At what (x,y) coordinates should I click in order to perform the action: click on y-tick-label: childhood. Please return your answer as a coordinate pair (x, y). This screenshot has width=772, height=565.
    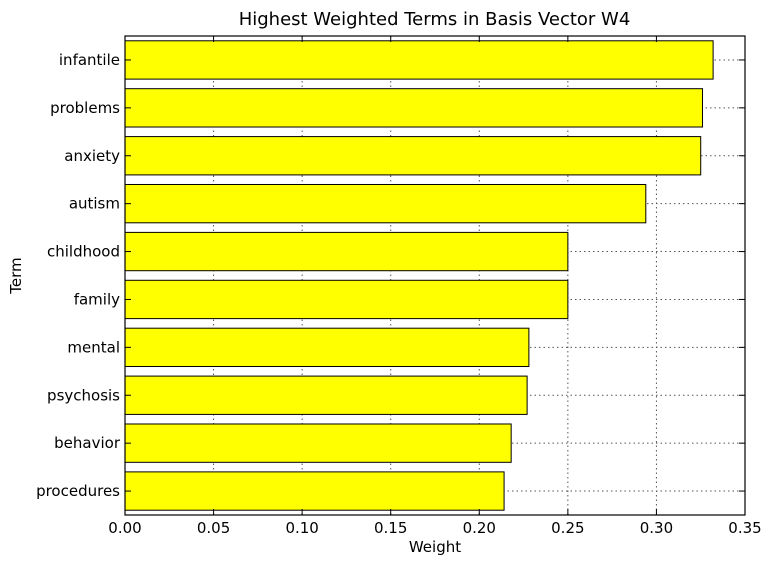
    Looking at the image, I should click on (83, 252).